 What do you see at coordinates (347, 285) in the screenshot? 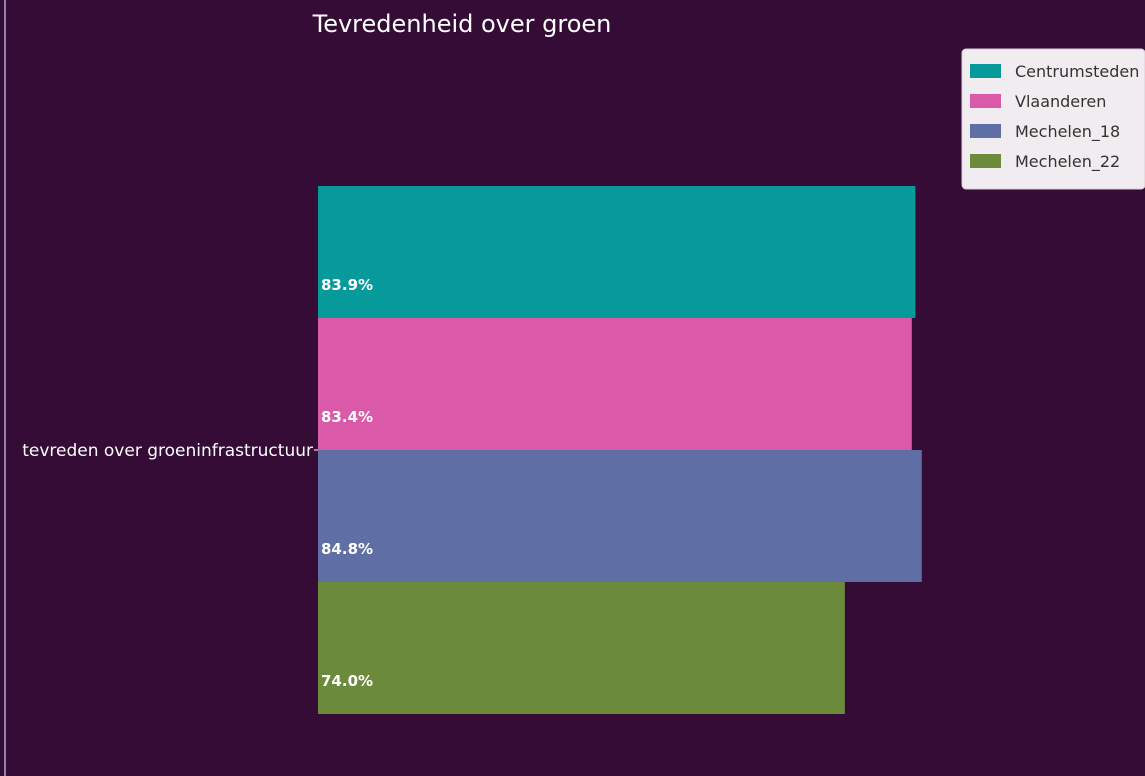
I see `bar-value-label: 83.9%` at bounding box center [347, 285].